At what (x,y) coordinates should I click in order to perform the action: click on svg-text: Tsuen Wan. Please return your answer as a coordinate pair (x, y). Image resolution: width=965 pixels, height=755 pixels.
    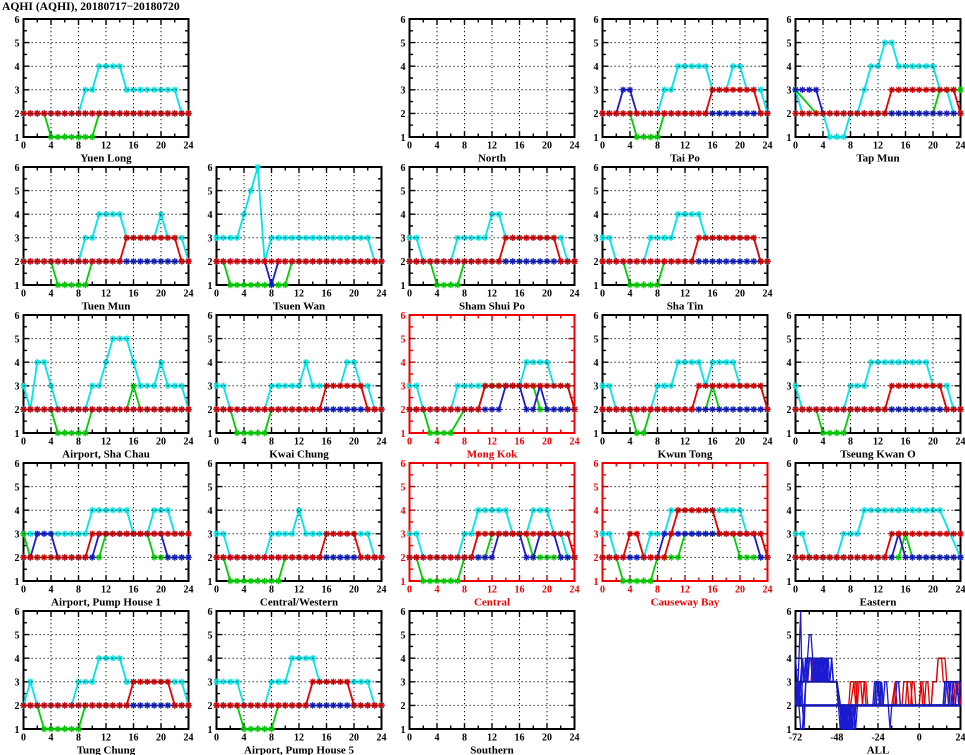
    Looking at the image, I should click on (299, 307).